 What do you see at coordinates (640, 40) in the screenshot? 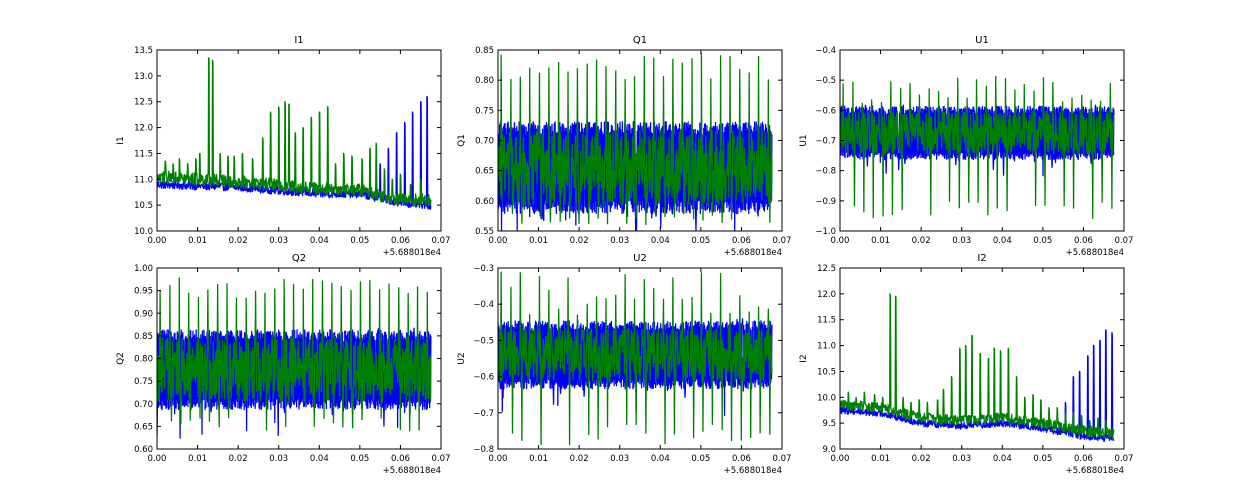
I see `subplot-title: Q1` at bounding box center [640, 40].